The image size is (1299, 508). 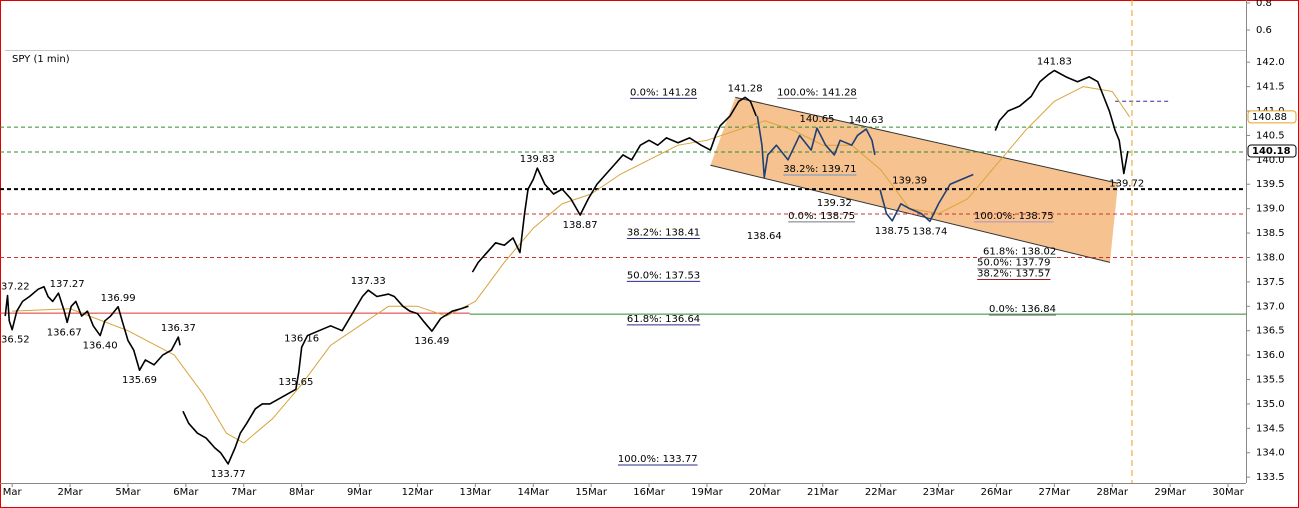 What do you see at coordinates (1270, 477) in the screenshot?
I see `y-tick-label: 133.5` at bounding box center [1270, 477].